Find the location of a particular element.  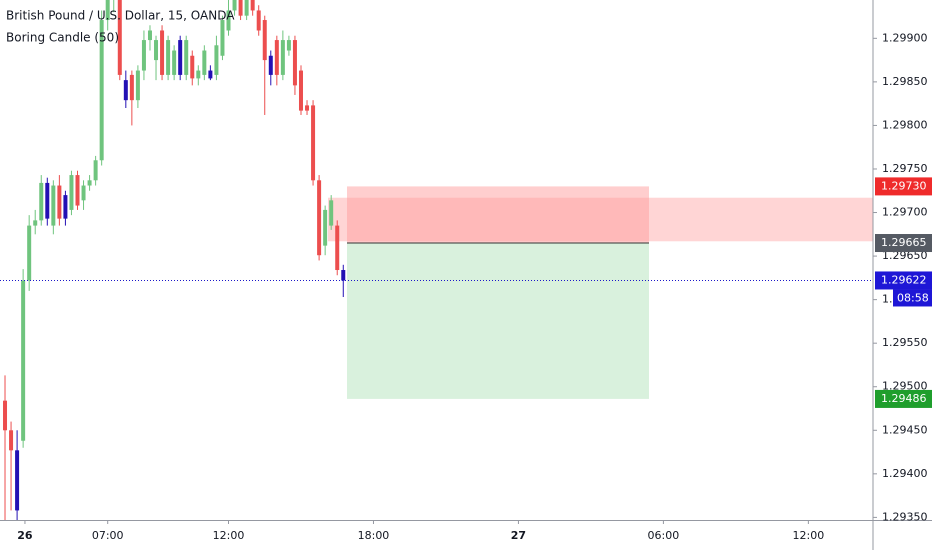

indicator-name: Boring Candle (50) is located at coordinates (62, 38).